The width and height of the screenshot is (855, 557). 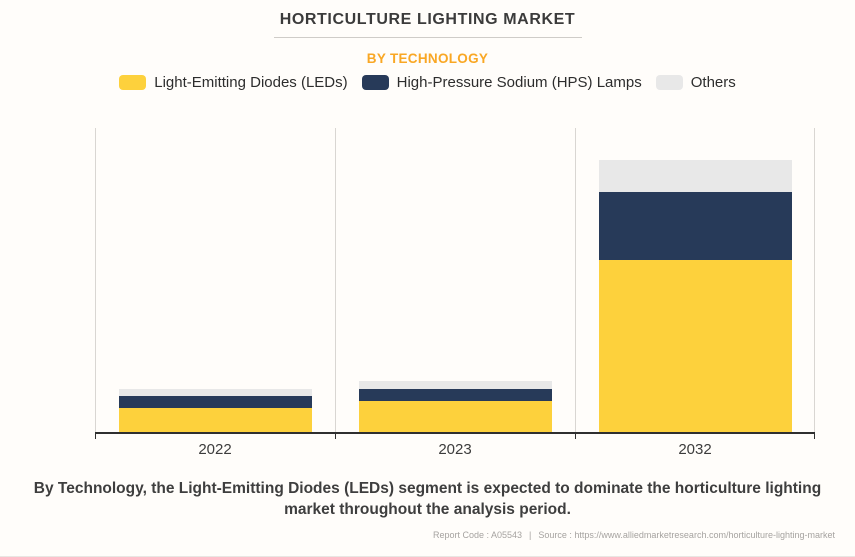 What do you see at coordinates (427, 58) in the screenshot?
I see `chart-subtitle: BY TECHNOLOGY` at bounding box center [427, 58].